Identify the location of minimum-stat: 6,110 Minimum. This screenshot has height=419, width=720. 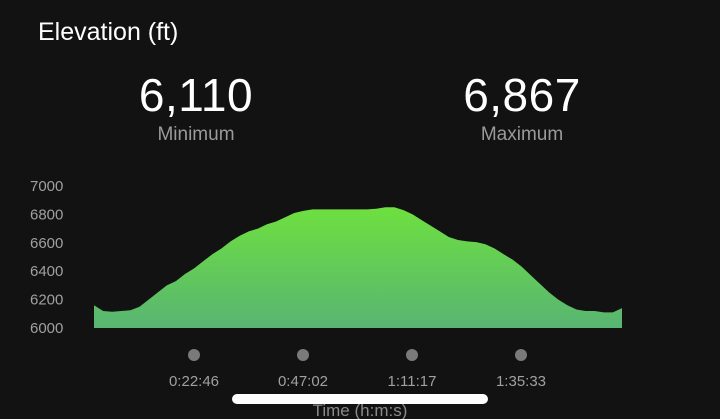
(196, 109).